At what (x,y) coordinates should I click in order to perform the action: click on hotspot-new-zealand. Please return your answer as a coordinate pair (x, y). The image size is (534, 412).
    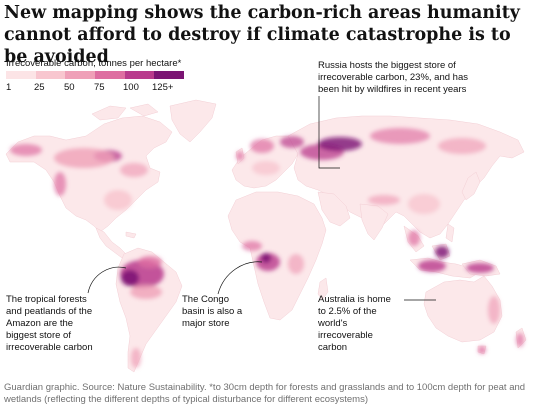
    Looking at the image, I should click on (520, 340).